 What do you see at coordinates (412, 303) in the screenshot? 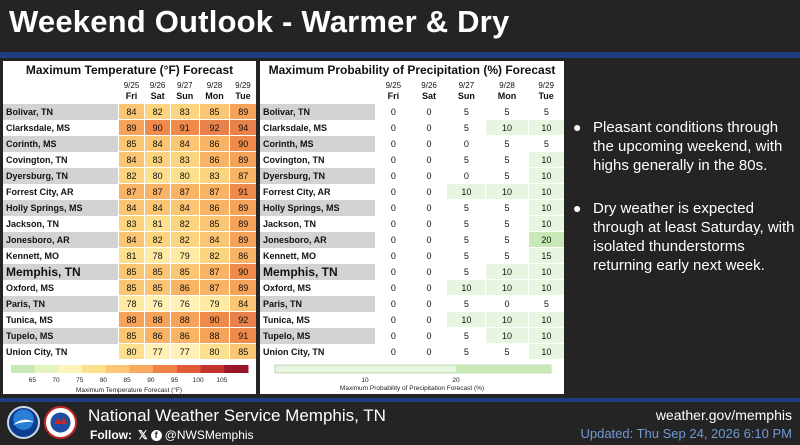
I see `table-row: Paris, TN 0 0 5 0 5` at bounding box center [412, 303].